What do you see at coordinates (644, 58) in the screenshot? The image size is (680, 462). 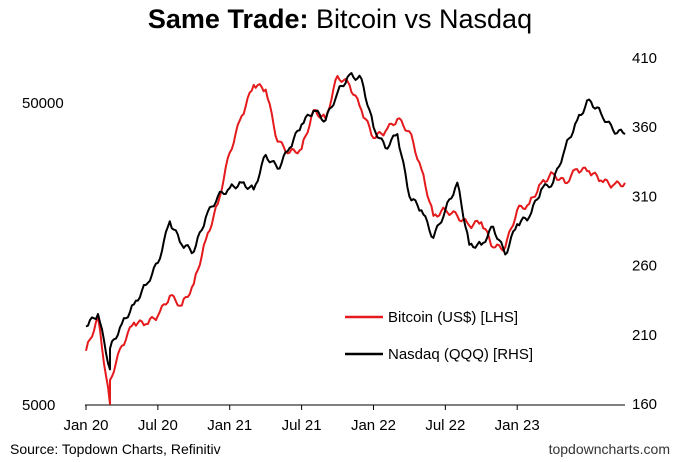 I see `right-tick-label: 410` at bounding box center [644, 58].